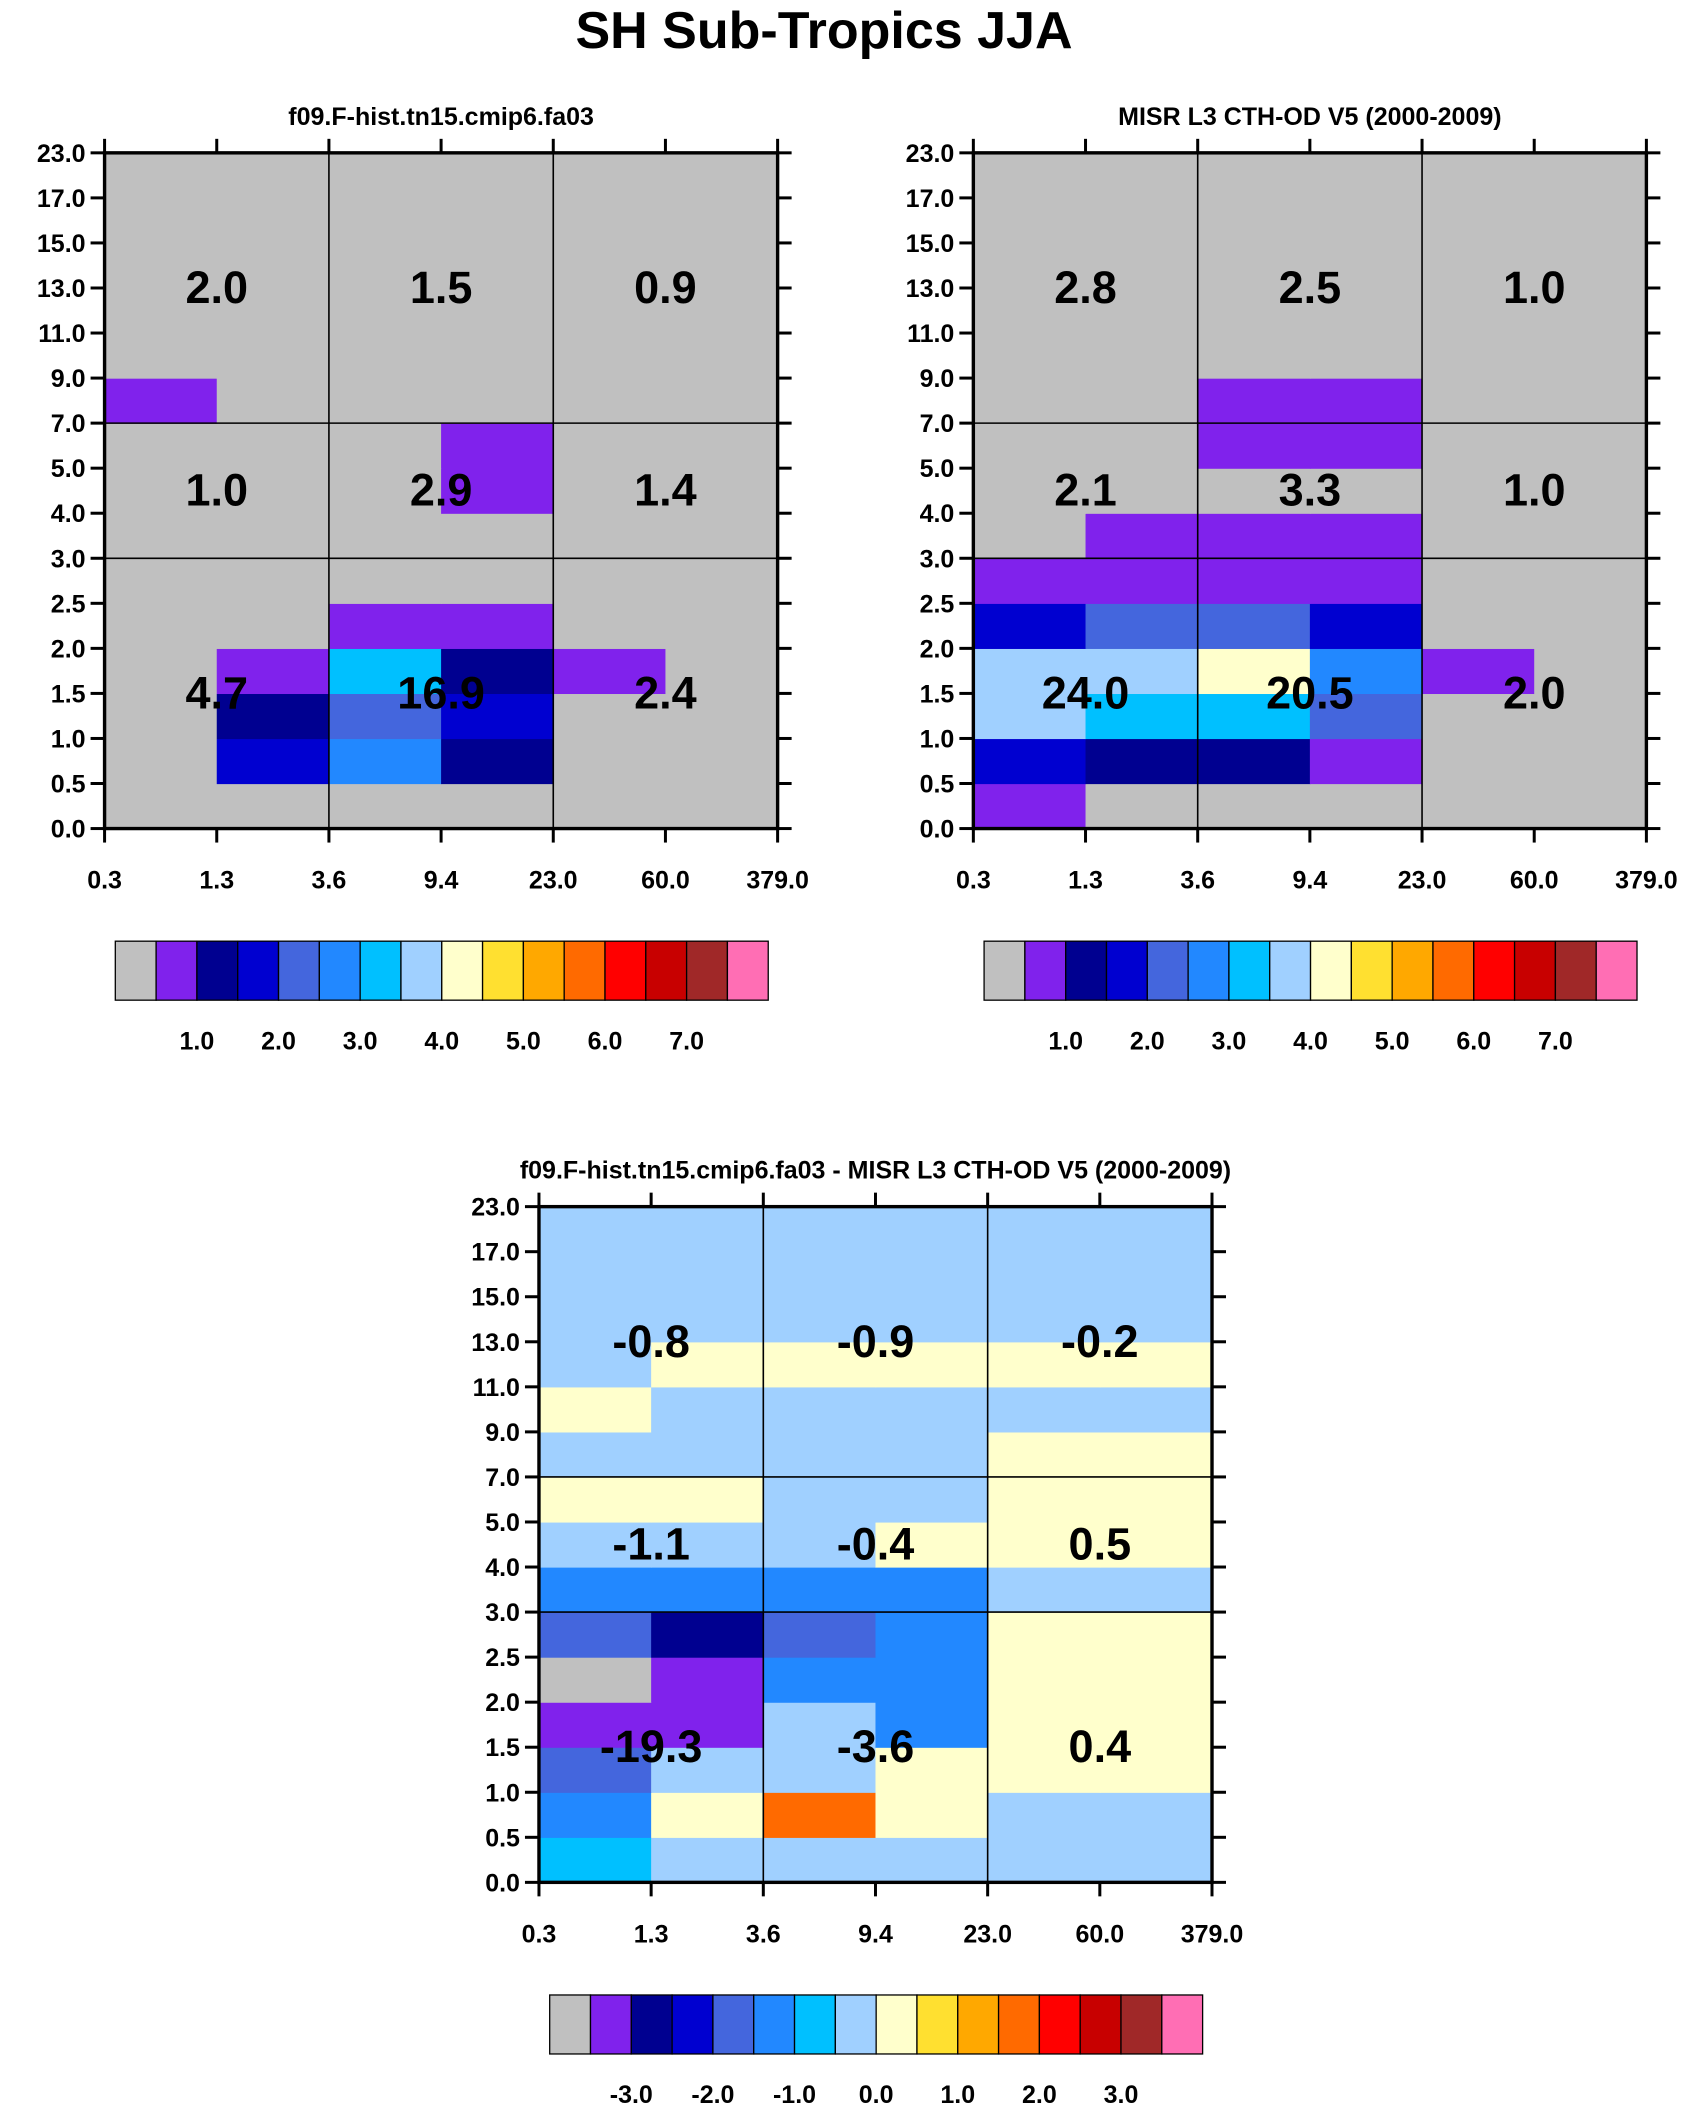 The image size is (1696, 2114). Describe the element at coordinates (930, 199) in the screenshot. I see `y-tick-label: 17.0` at that location.